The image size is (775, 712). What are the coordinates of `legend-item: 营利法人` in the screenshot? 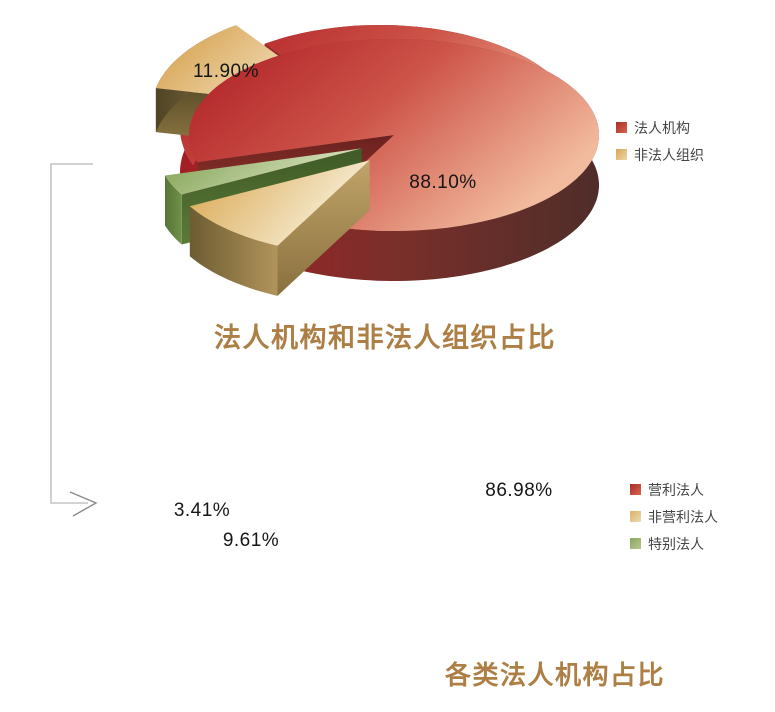 It's located at (674, 489).